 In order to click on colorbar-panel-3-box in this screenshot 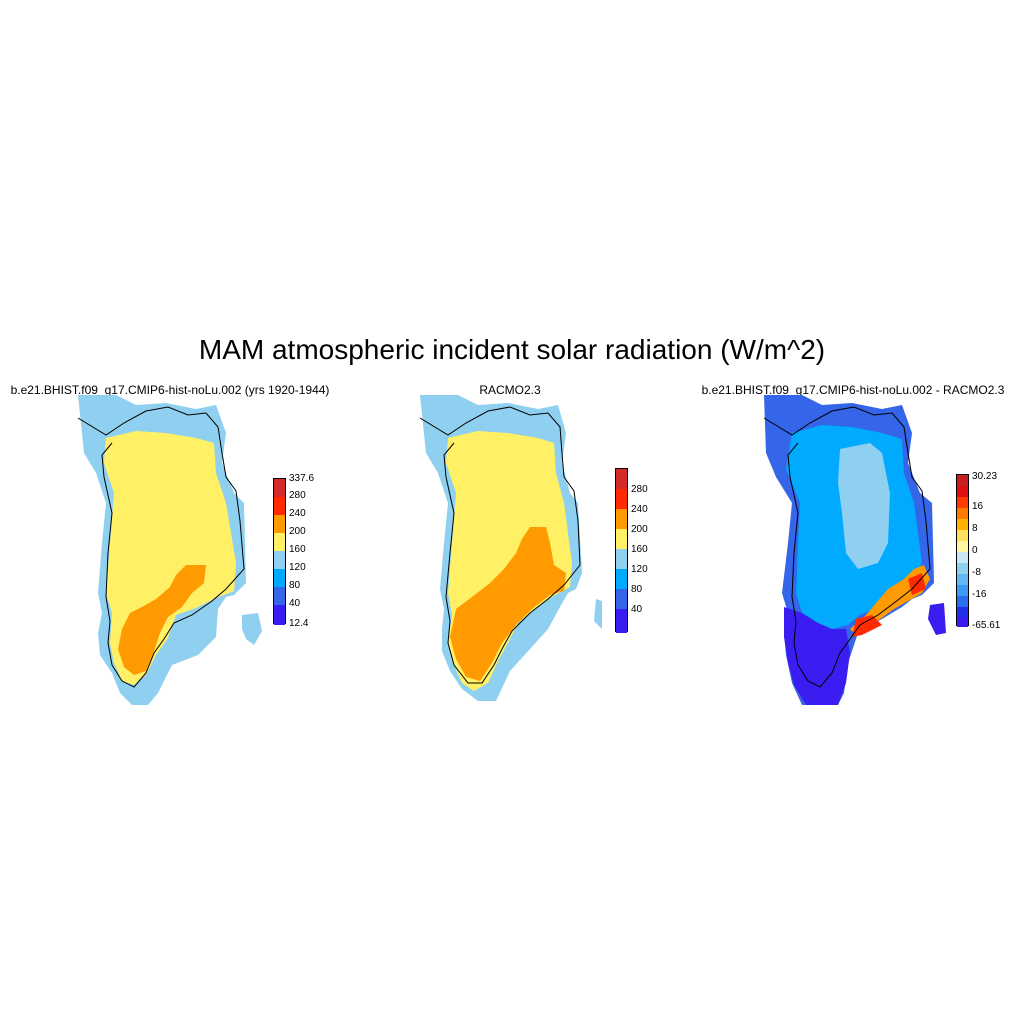, I will do `click(962, 550)`.